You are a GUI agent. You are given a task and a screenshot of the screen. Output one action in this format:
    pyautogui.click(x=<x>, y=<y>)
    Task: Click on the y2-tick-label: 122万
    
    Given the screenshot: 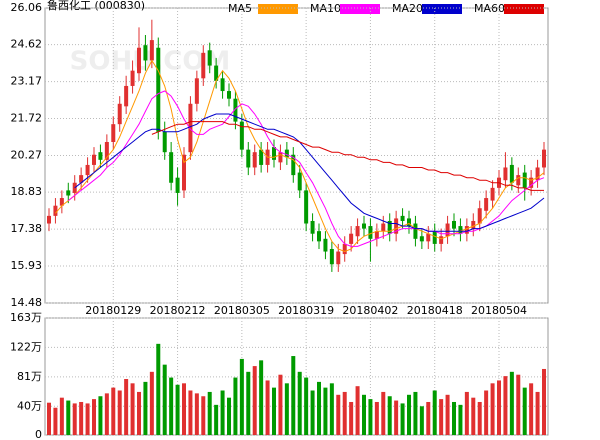 What is the action you would take?
    pyautogui.click(x=26, y=346)
    